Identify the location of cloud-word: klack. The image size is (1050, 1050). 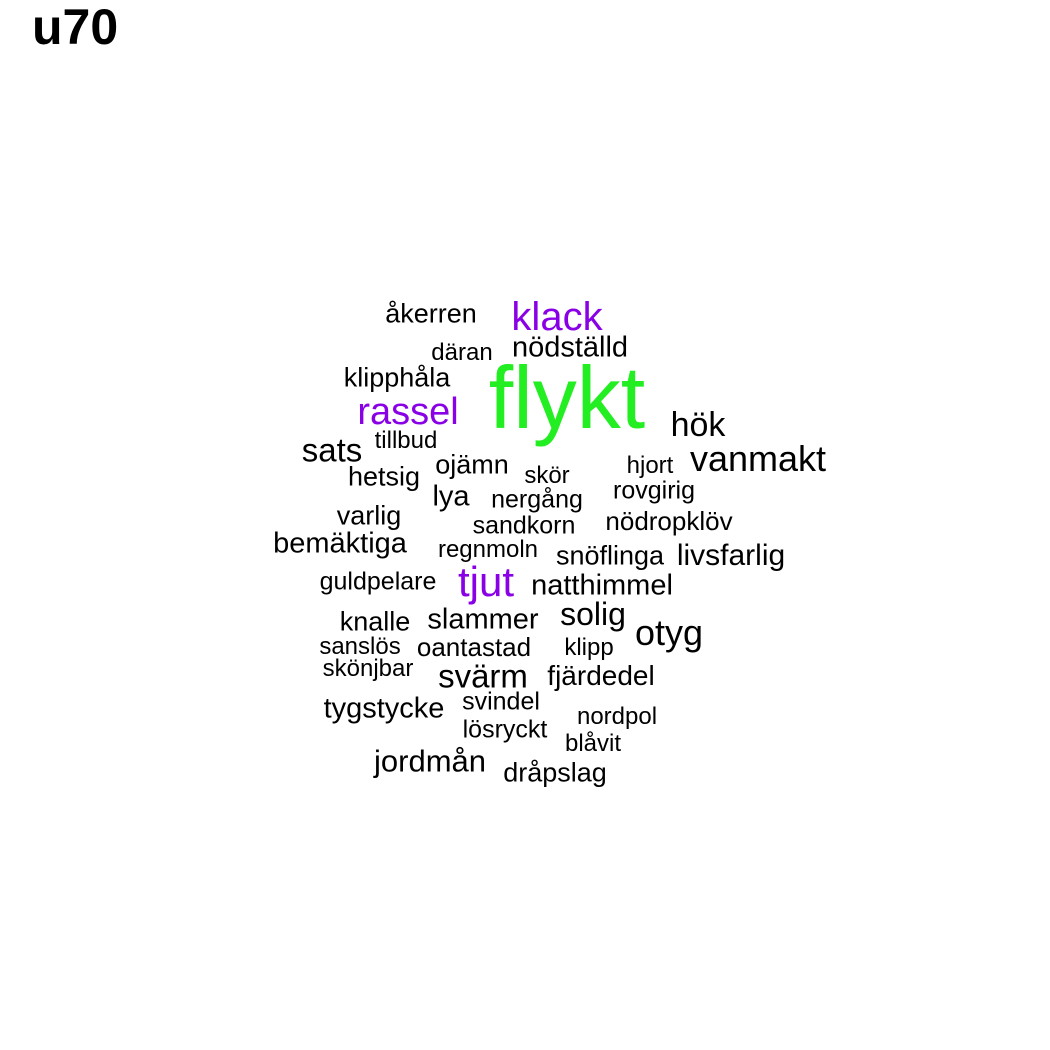
(557, 317).